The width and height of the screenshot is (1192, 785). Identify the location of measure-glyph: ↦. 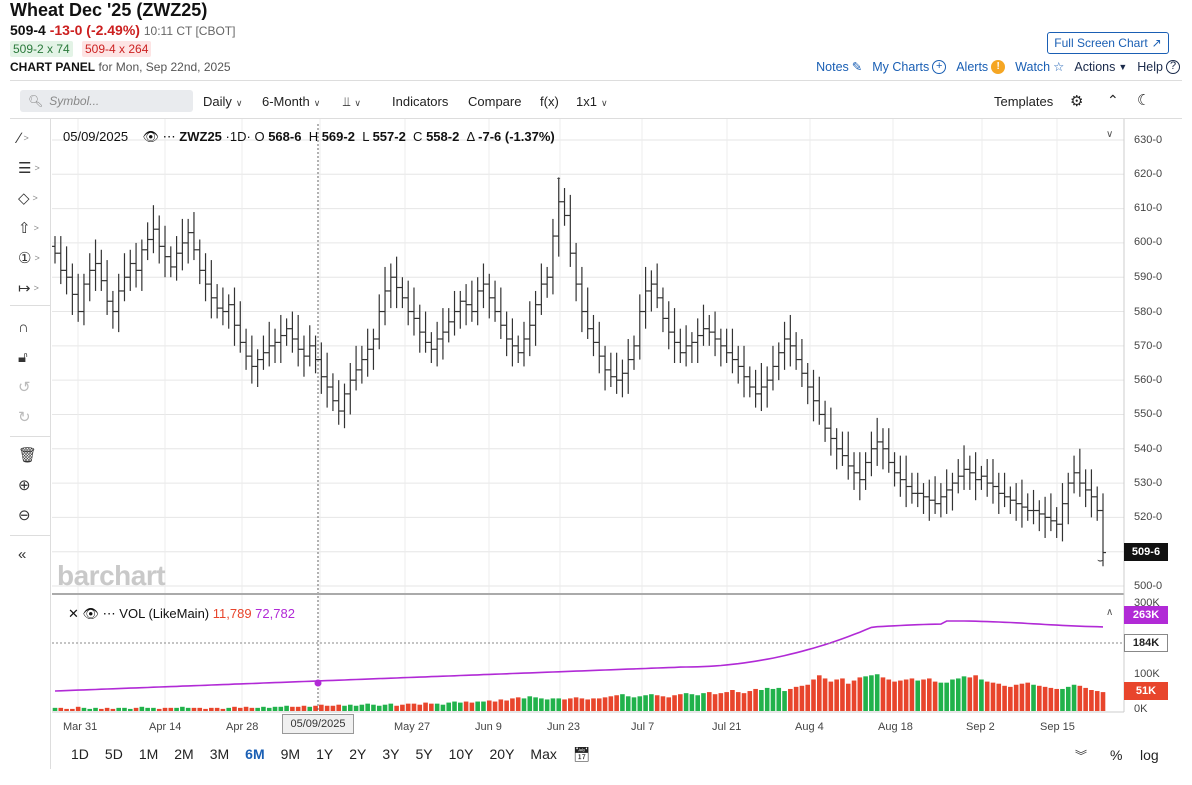
(24, 288).